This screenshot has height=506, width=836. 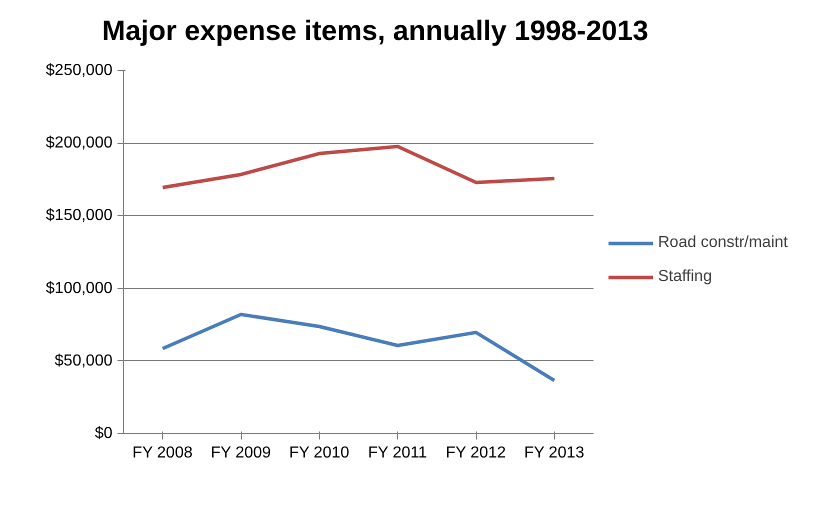 What do you see at coordinates (79, 143) in the screenshot?
I see `y-tick-label: $200,000` at bounding box center [79, 143].